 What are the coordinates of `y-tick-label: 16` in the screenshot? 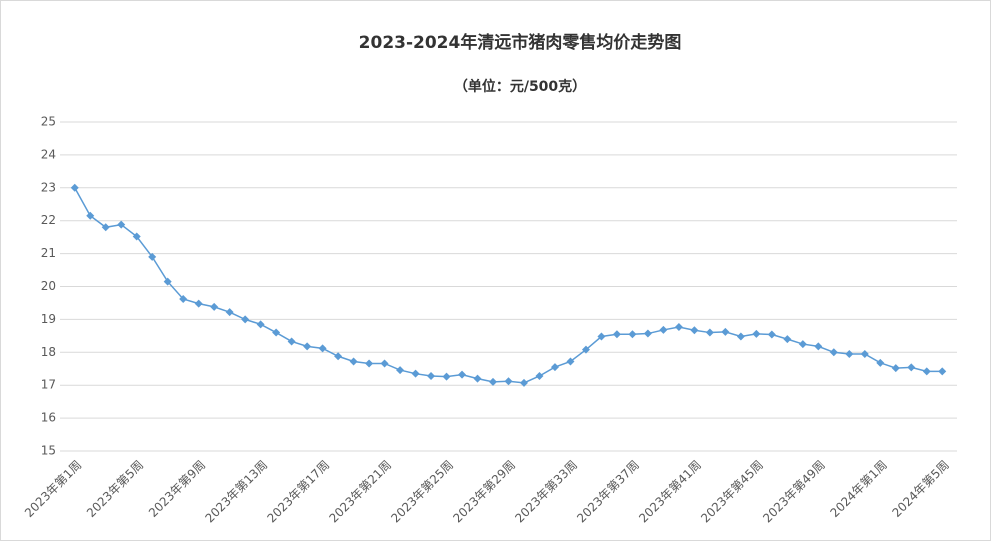 It's located at (48, 418).